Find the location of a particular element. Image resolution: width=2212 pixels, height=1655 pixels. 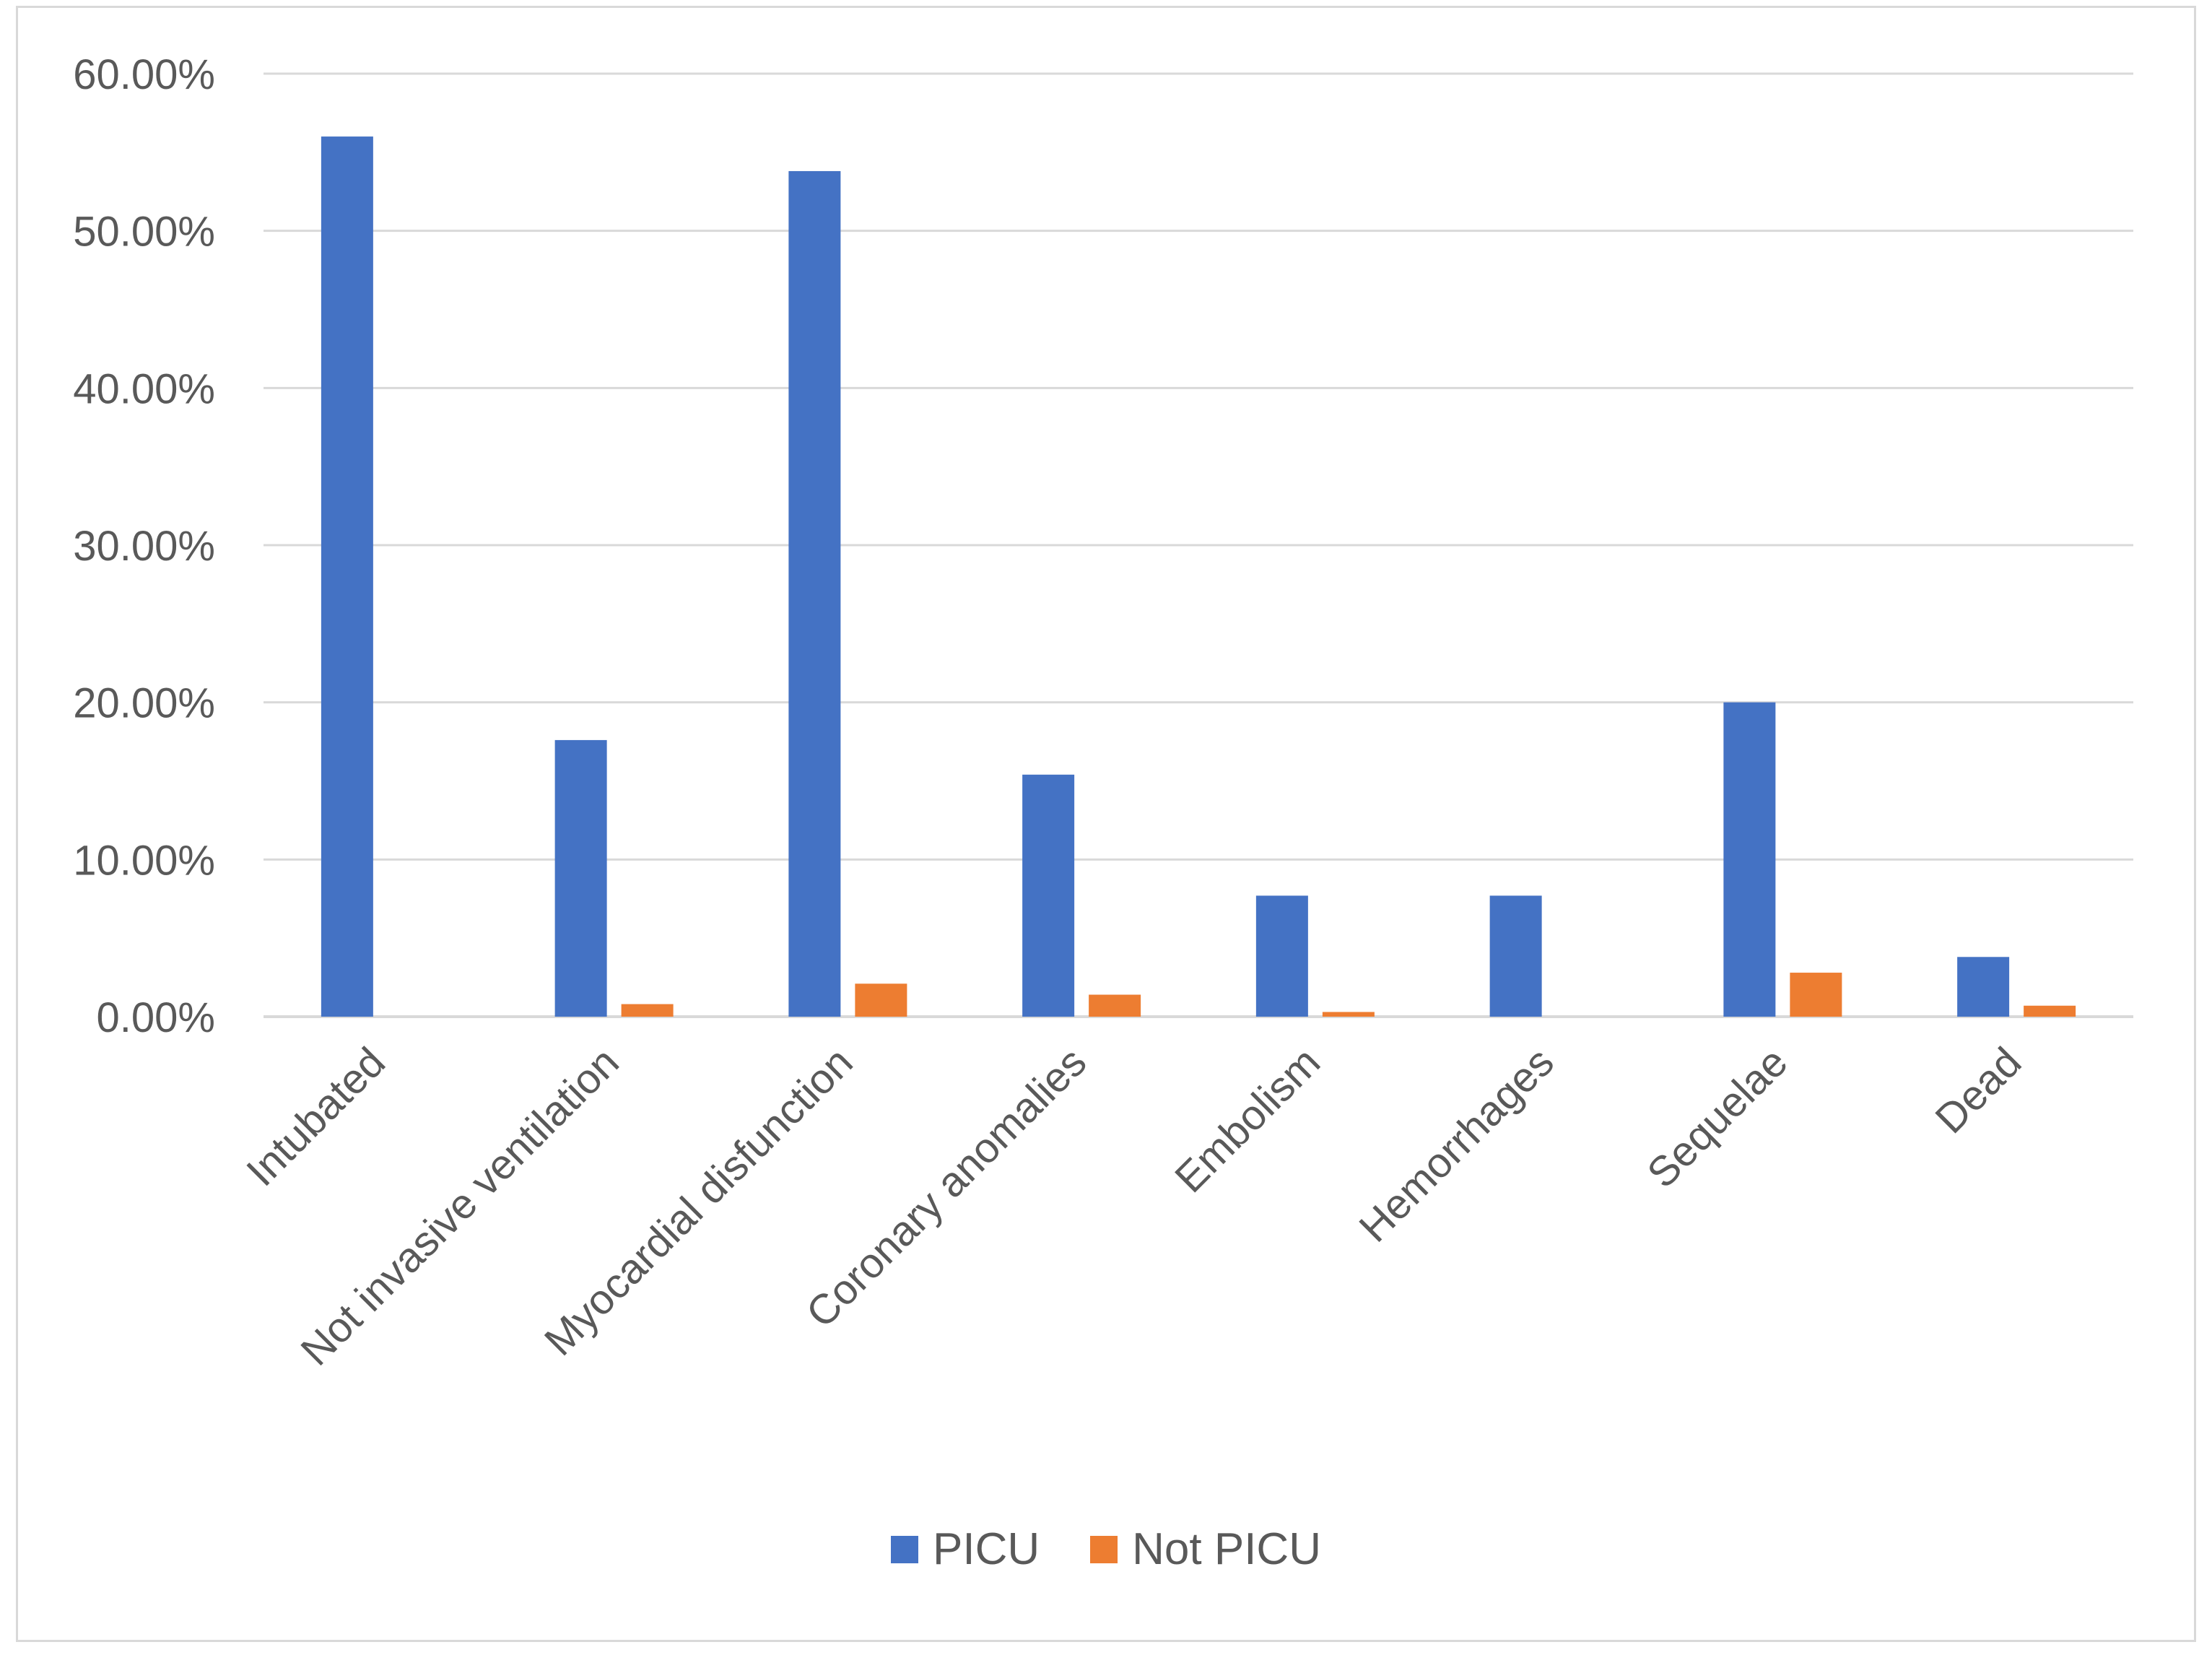

x-category-label: Intubated is located at coordinates (316, 1116).